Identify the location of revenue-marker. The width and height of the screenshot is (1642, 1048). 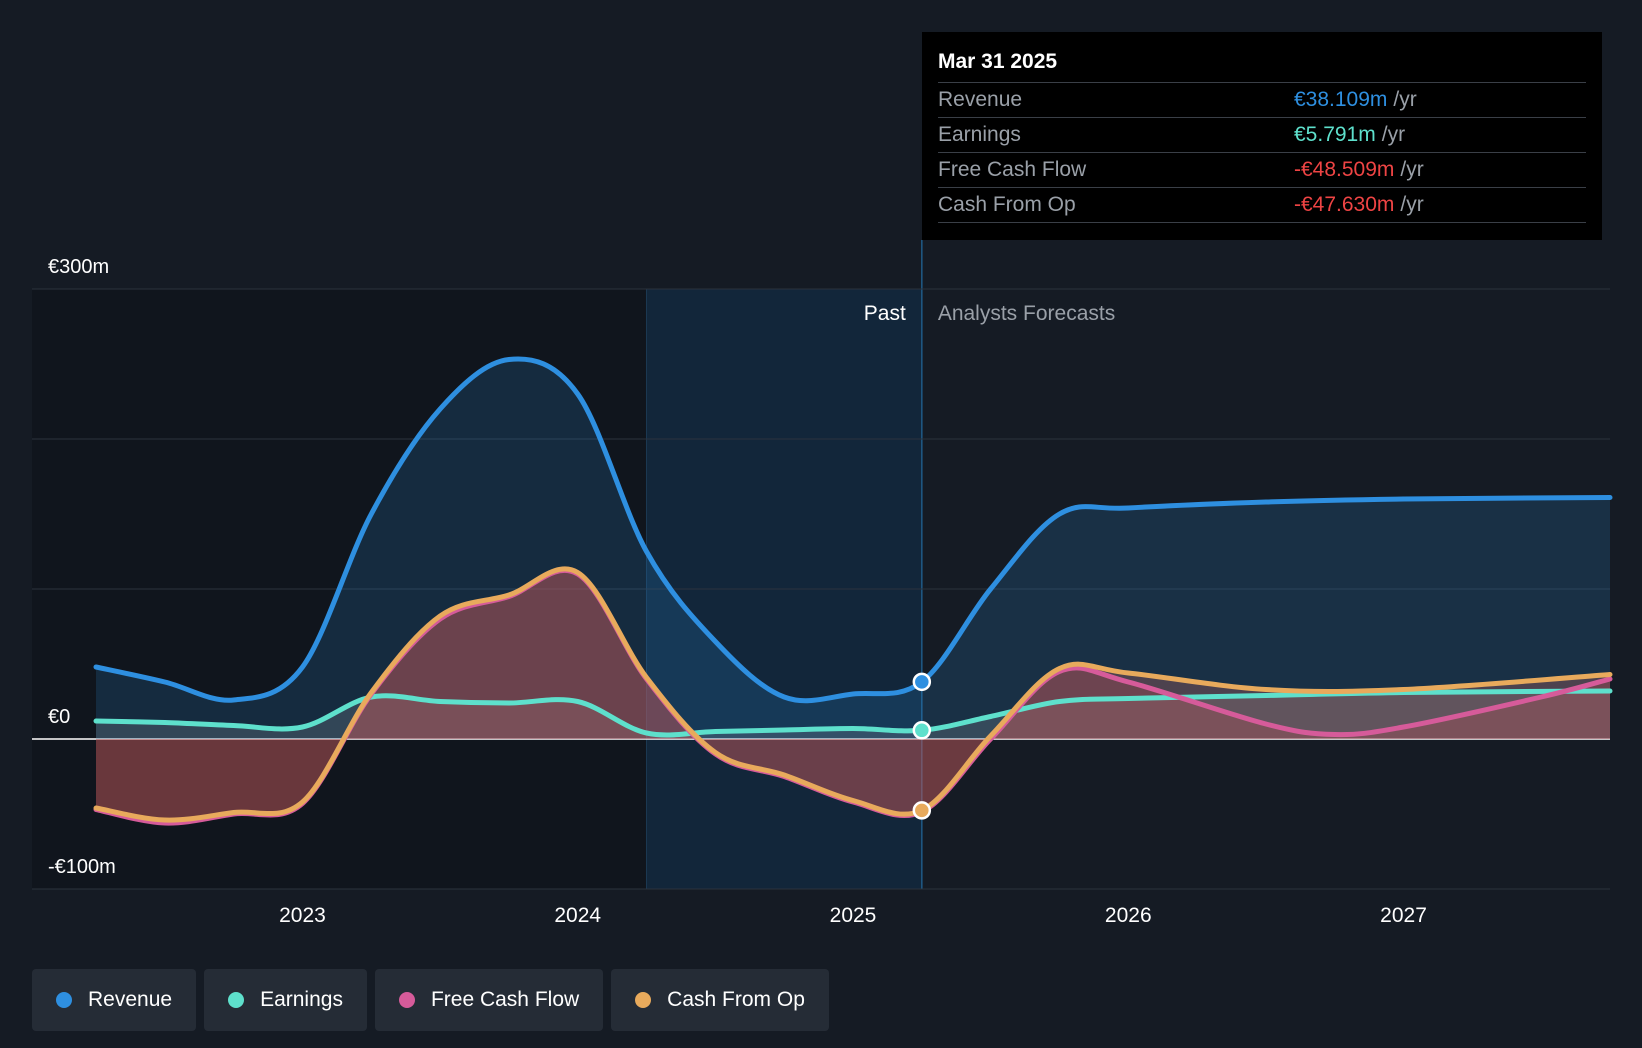
(922, 682).